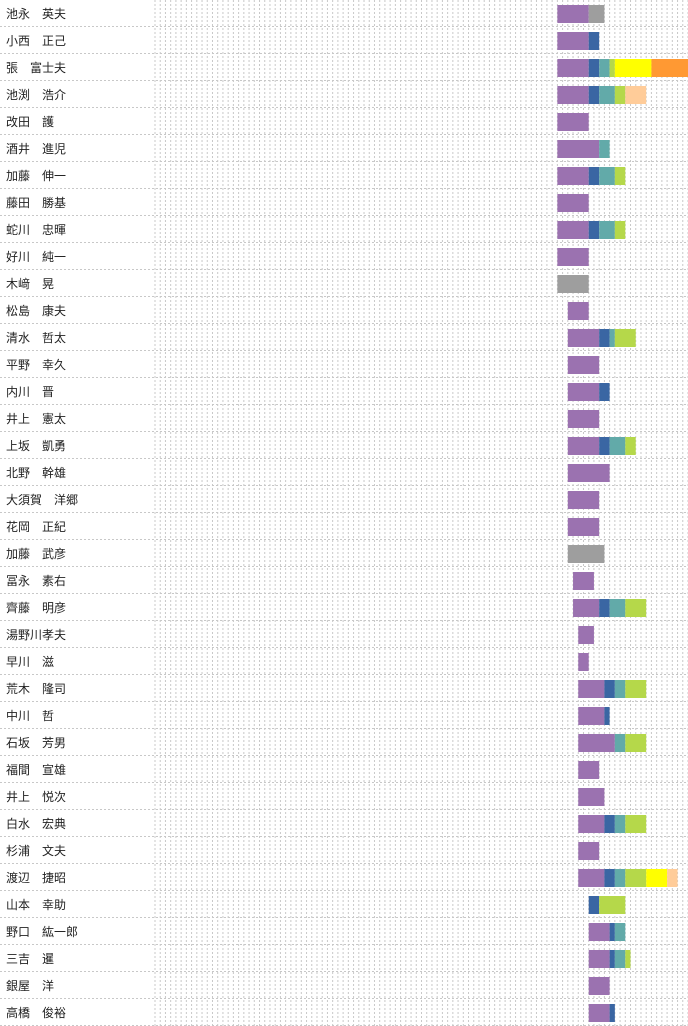 Image resolution: width=688 pixels, height=1026 pixels. I want to click on row-name-label: 白水 宏典, so click(36, 823).